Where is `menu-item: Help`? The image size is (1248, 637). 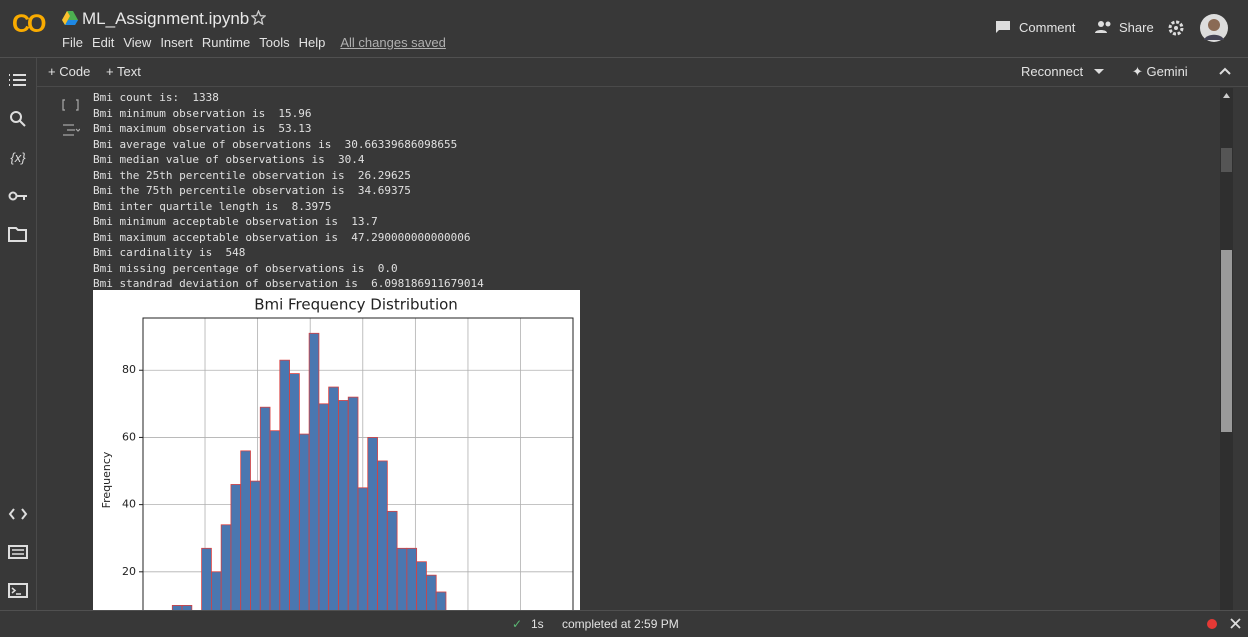 menu-item: Help is located at coordinates (312, 42).